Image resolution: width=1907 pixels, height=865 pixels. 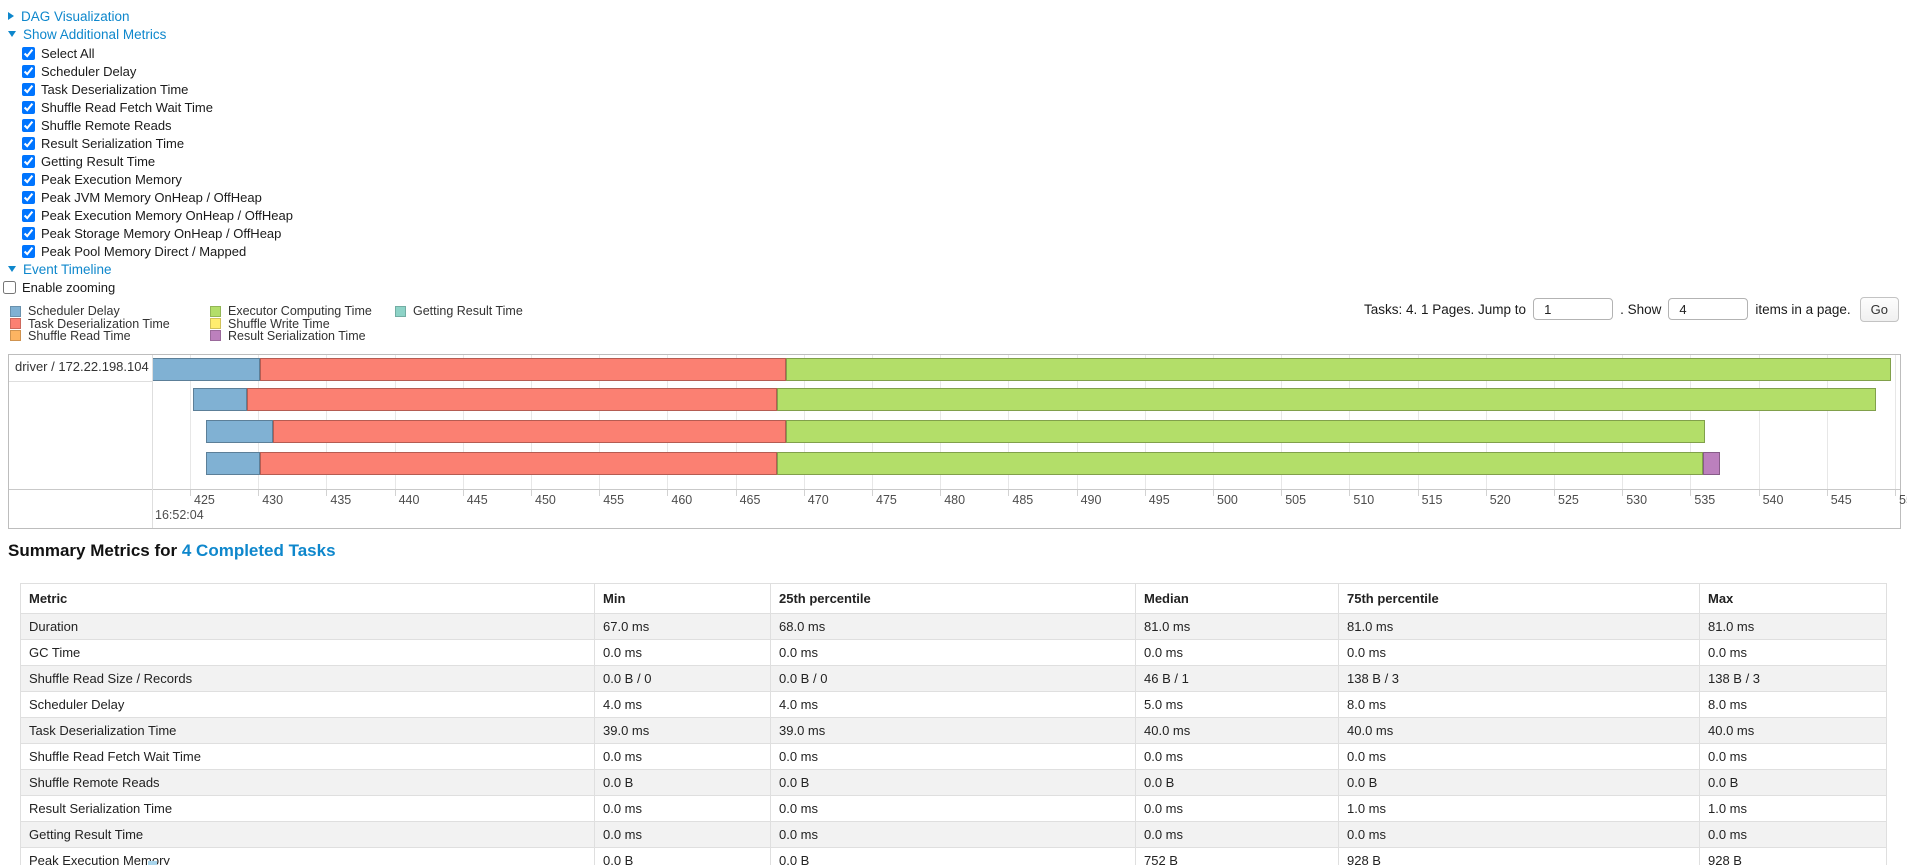 What do you see at coordinates (1708, 309) in the screenshot?
I see `items-per-page-input` at bounding box center [1708, 309].